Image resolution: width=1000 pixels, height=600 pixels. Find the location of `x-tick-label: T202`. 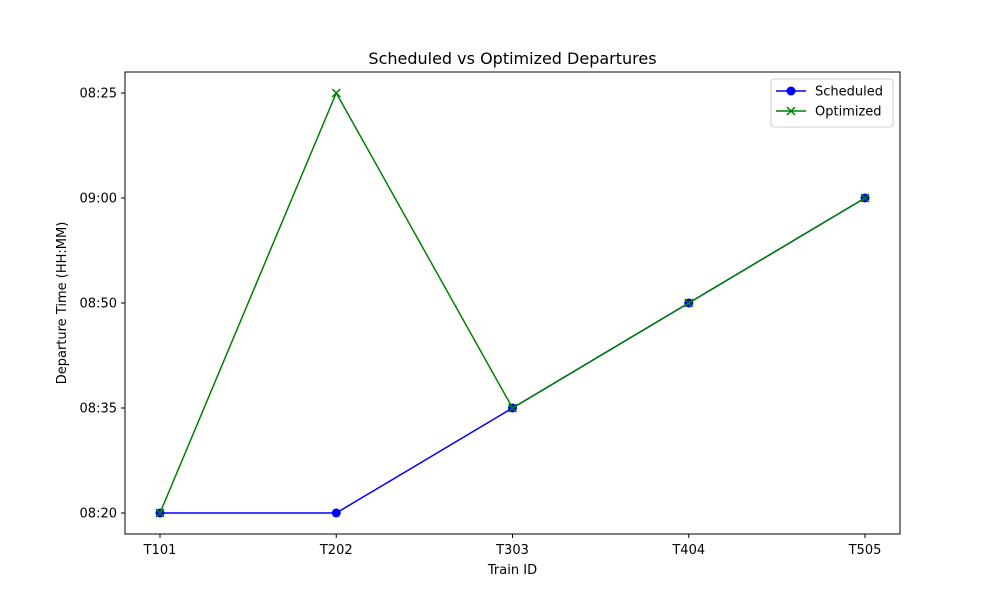

x-tick-label: T202 is located at coordinates (336, 550).